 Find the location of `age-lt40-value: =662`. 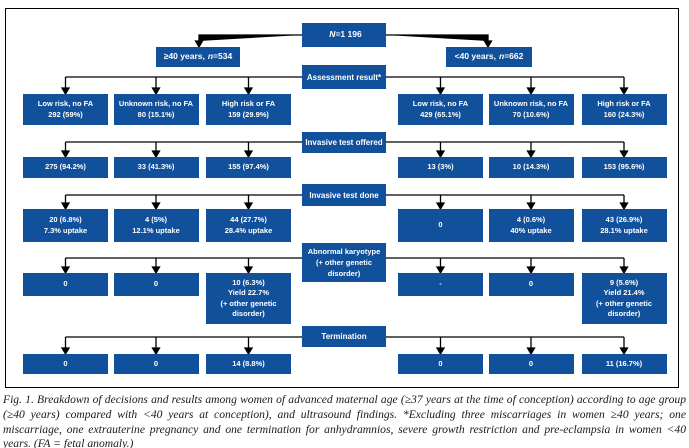

age-lt40-value: =662 is located at coordinates (514, 56).